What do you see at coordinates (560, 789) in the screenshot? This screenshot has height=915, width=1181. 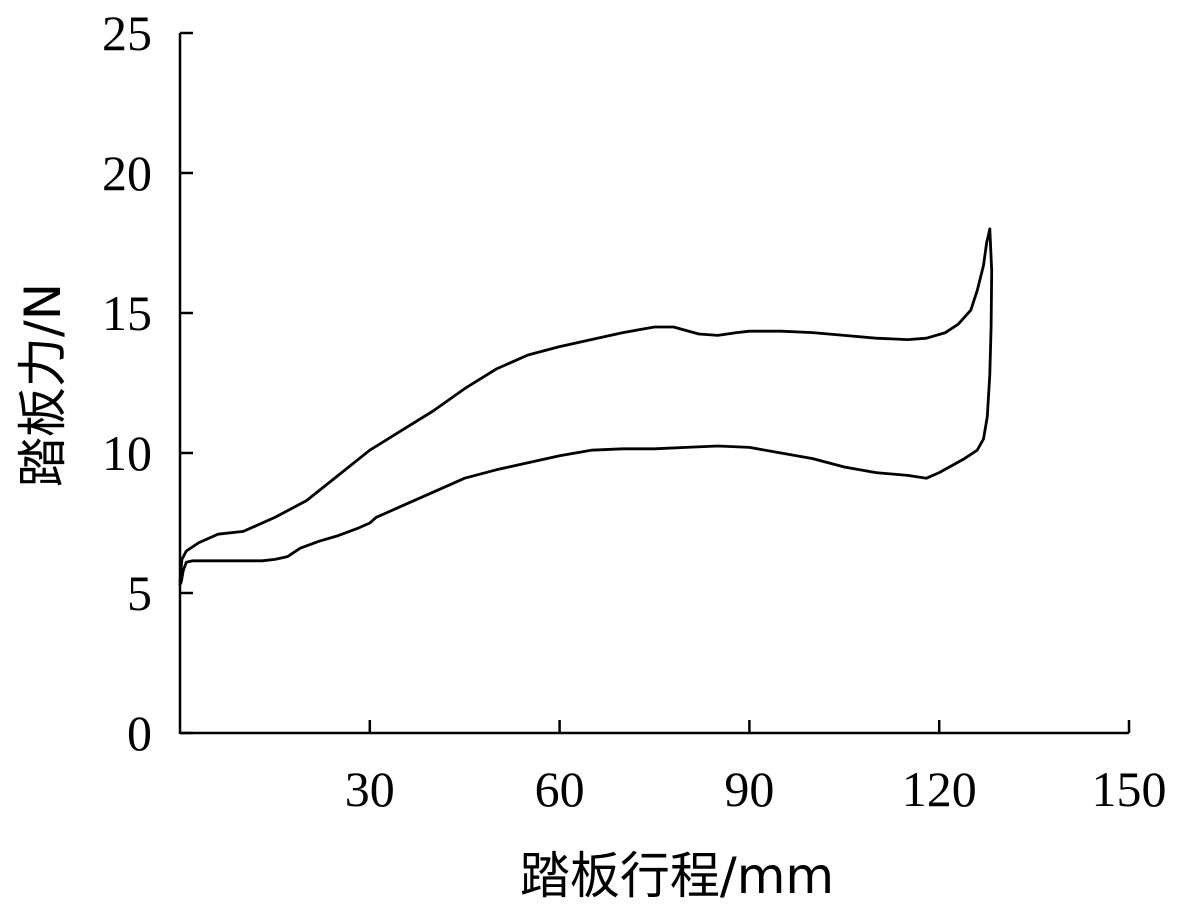 I see `x-tick-label: 60` at bounding box center [560, 789].